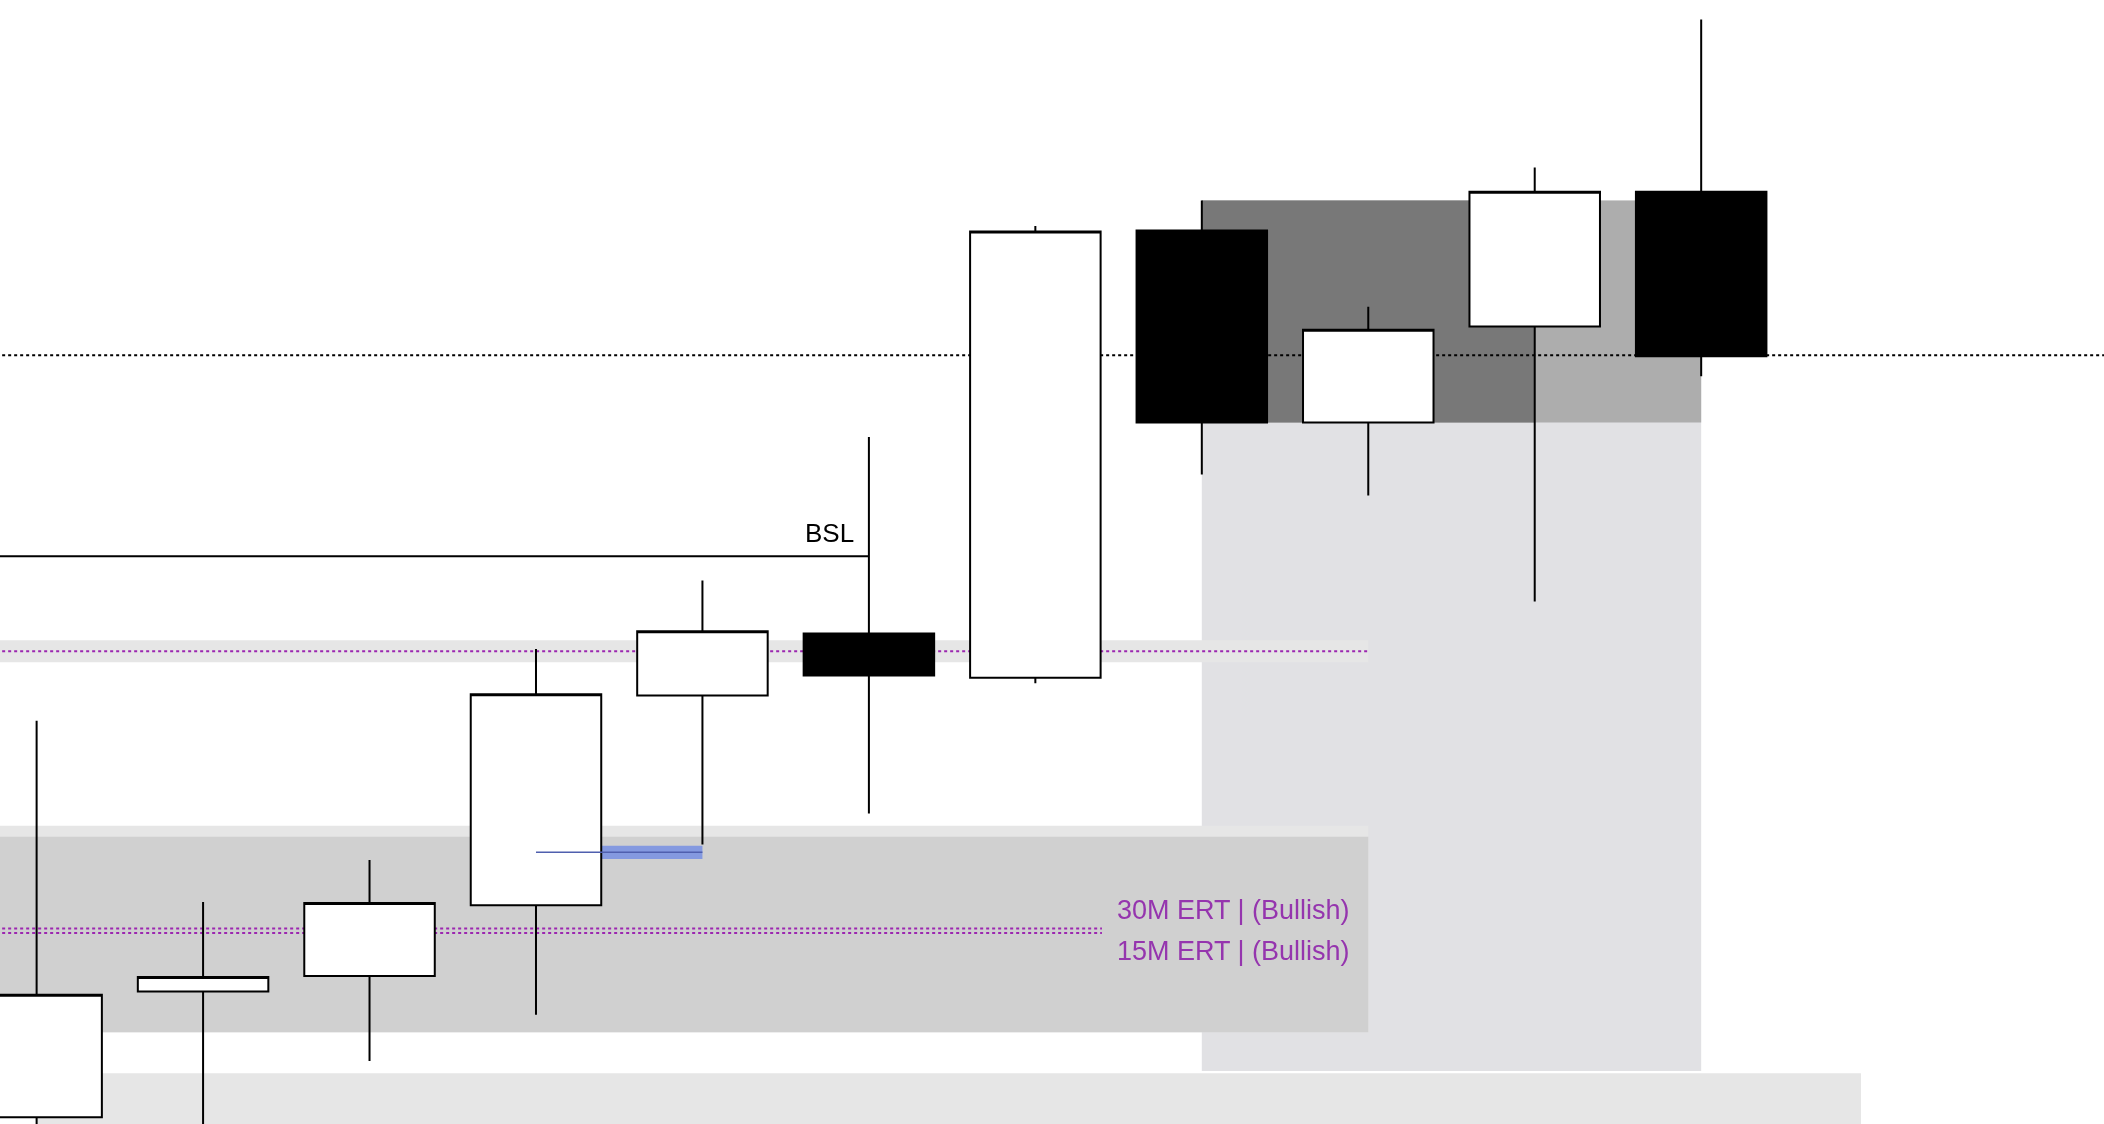 This screenshot has width=2104, height=1124. I want to click on ref-line-label: 15M ERT | (Bullish), so click(1233, 951).